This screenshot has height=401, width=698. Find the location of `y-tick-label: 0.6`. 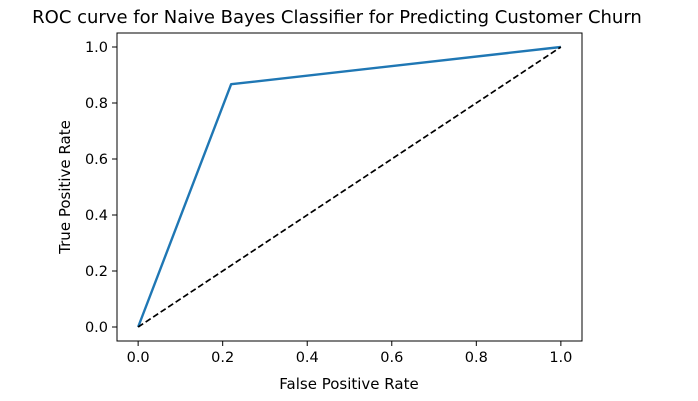

y-tick-label: 0.6 is located at coordinates (96, 160).